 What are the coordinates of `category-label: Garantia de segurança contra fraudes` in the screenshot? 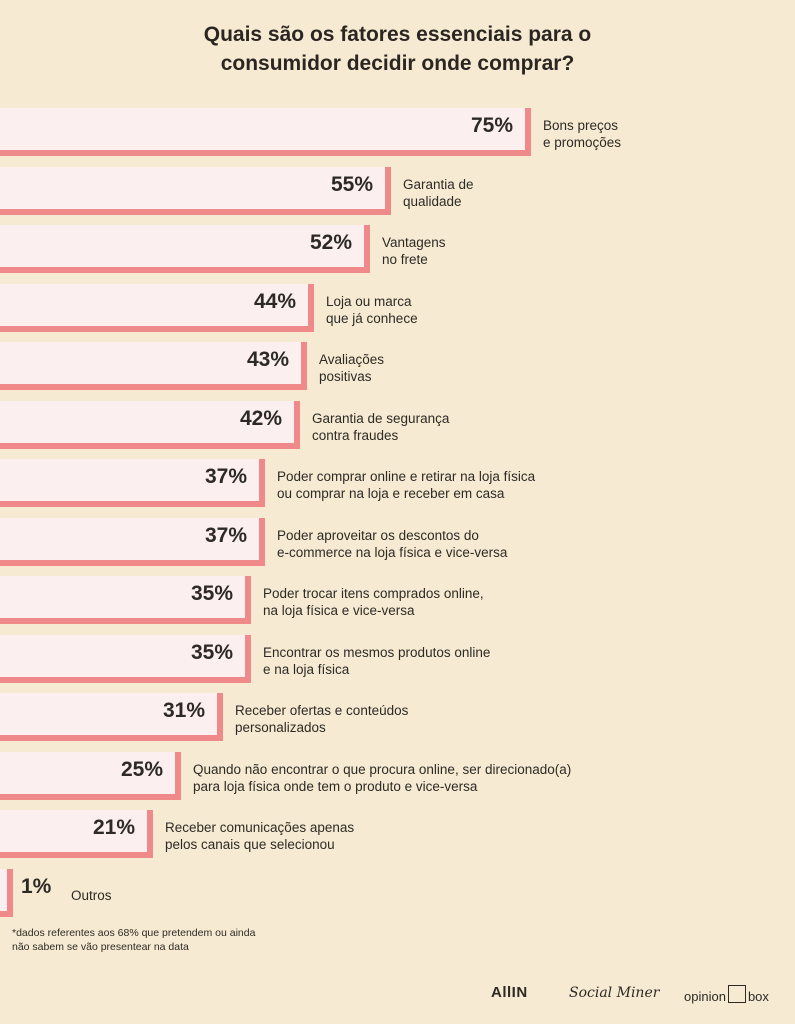 It's located at (380, 427).